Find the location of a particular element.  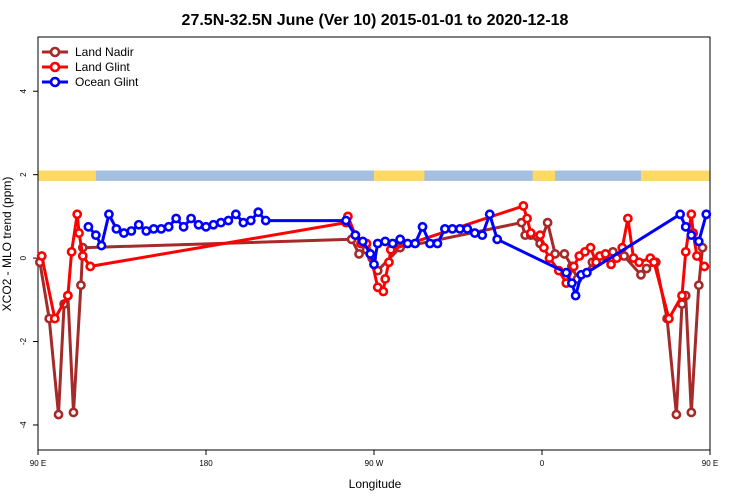

x-tick-label: 0 is located at coordinates (542, 463).